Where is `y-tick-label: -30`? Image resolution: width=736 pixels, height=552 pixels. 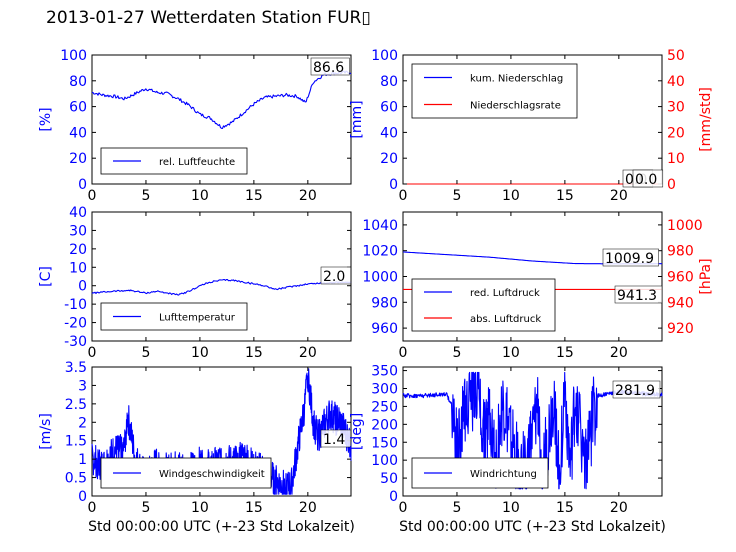 y-tick-label: -30 is located at coordinates (75, 342).